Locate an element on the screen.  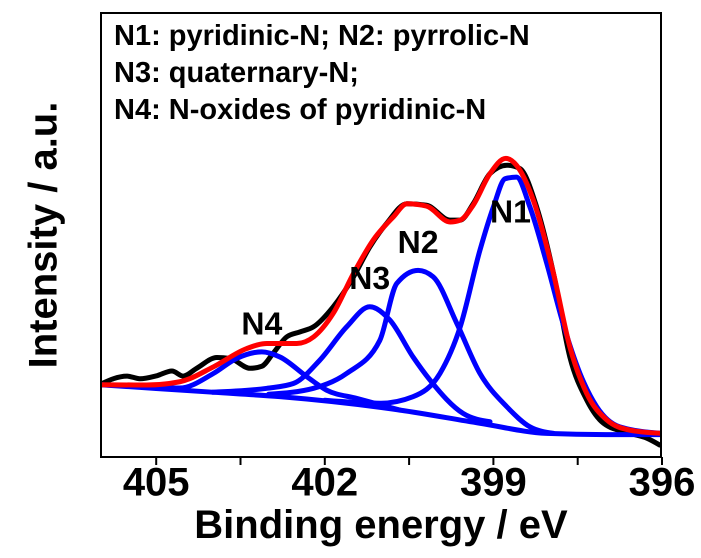
annotation: N2 is located at coordinates (418, 242).